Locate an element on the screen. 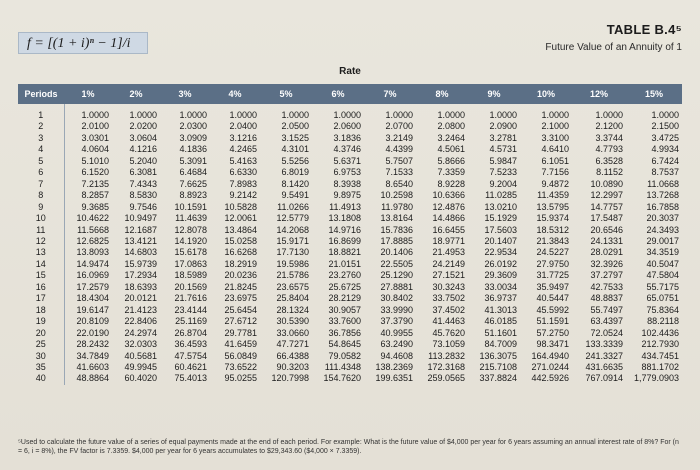  factor-cell: 23.4144 is located at coordinates (190, 309).